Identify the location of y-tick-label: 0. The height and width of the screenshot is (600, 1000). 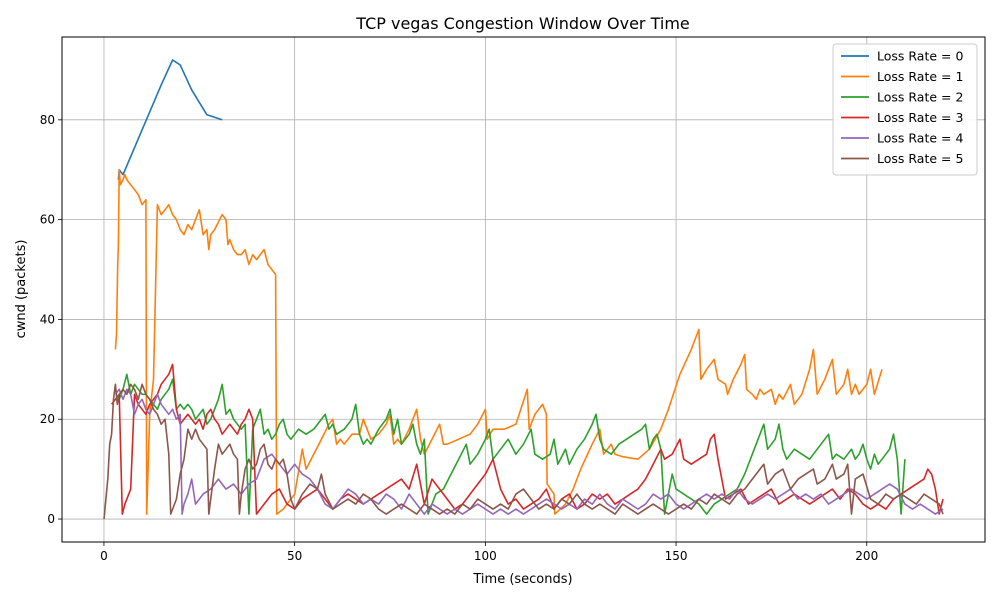
(51, 519).